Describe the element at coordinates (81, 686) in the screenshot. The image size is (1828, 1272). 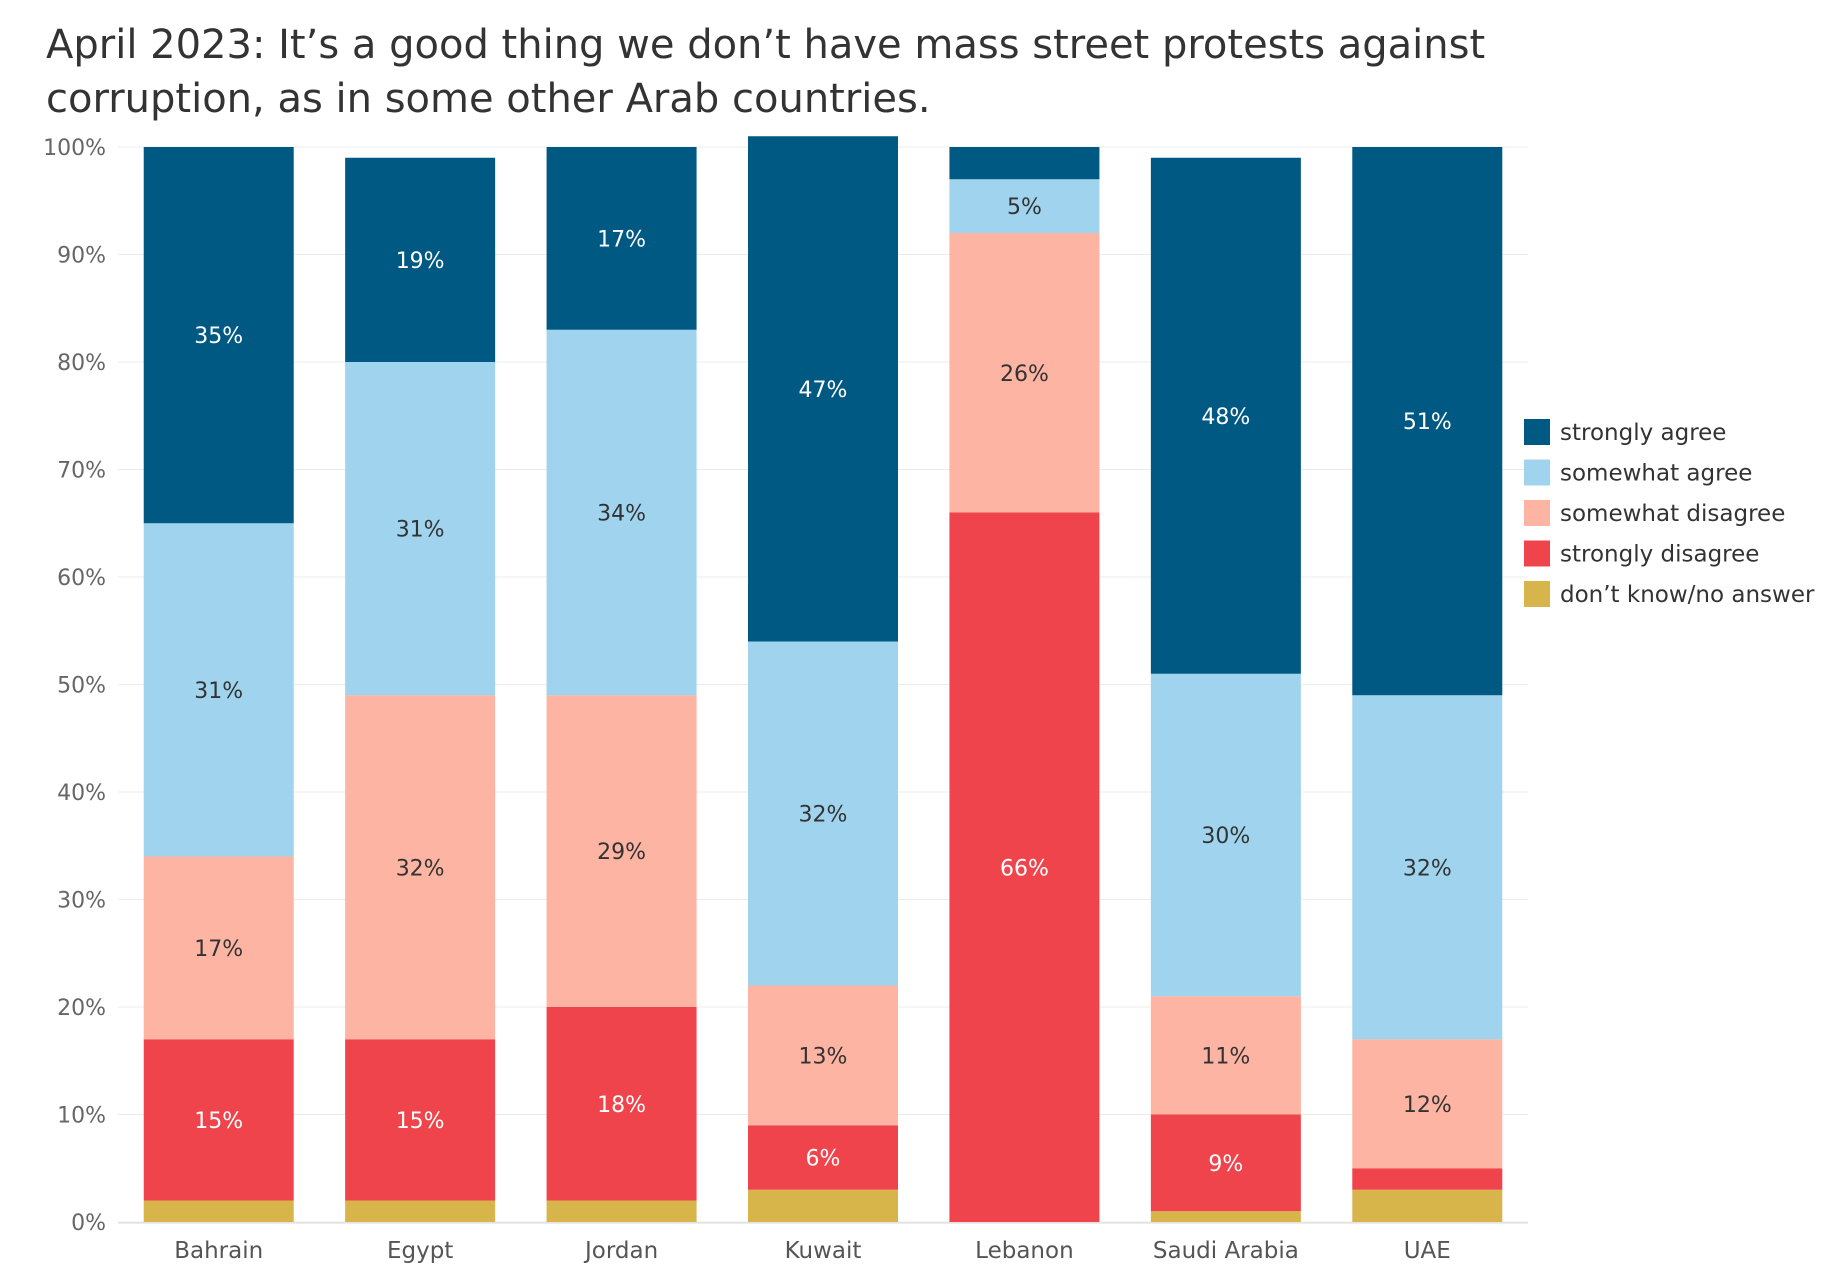
I see `y-tick-label: 50%` at that location.